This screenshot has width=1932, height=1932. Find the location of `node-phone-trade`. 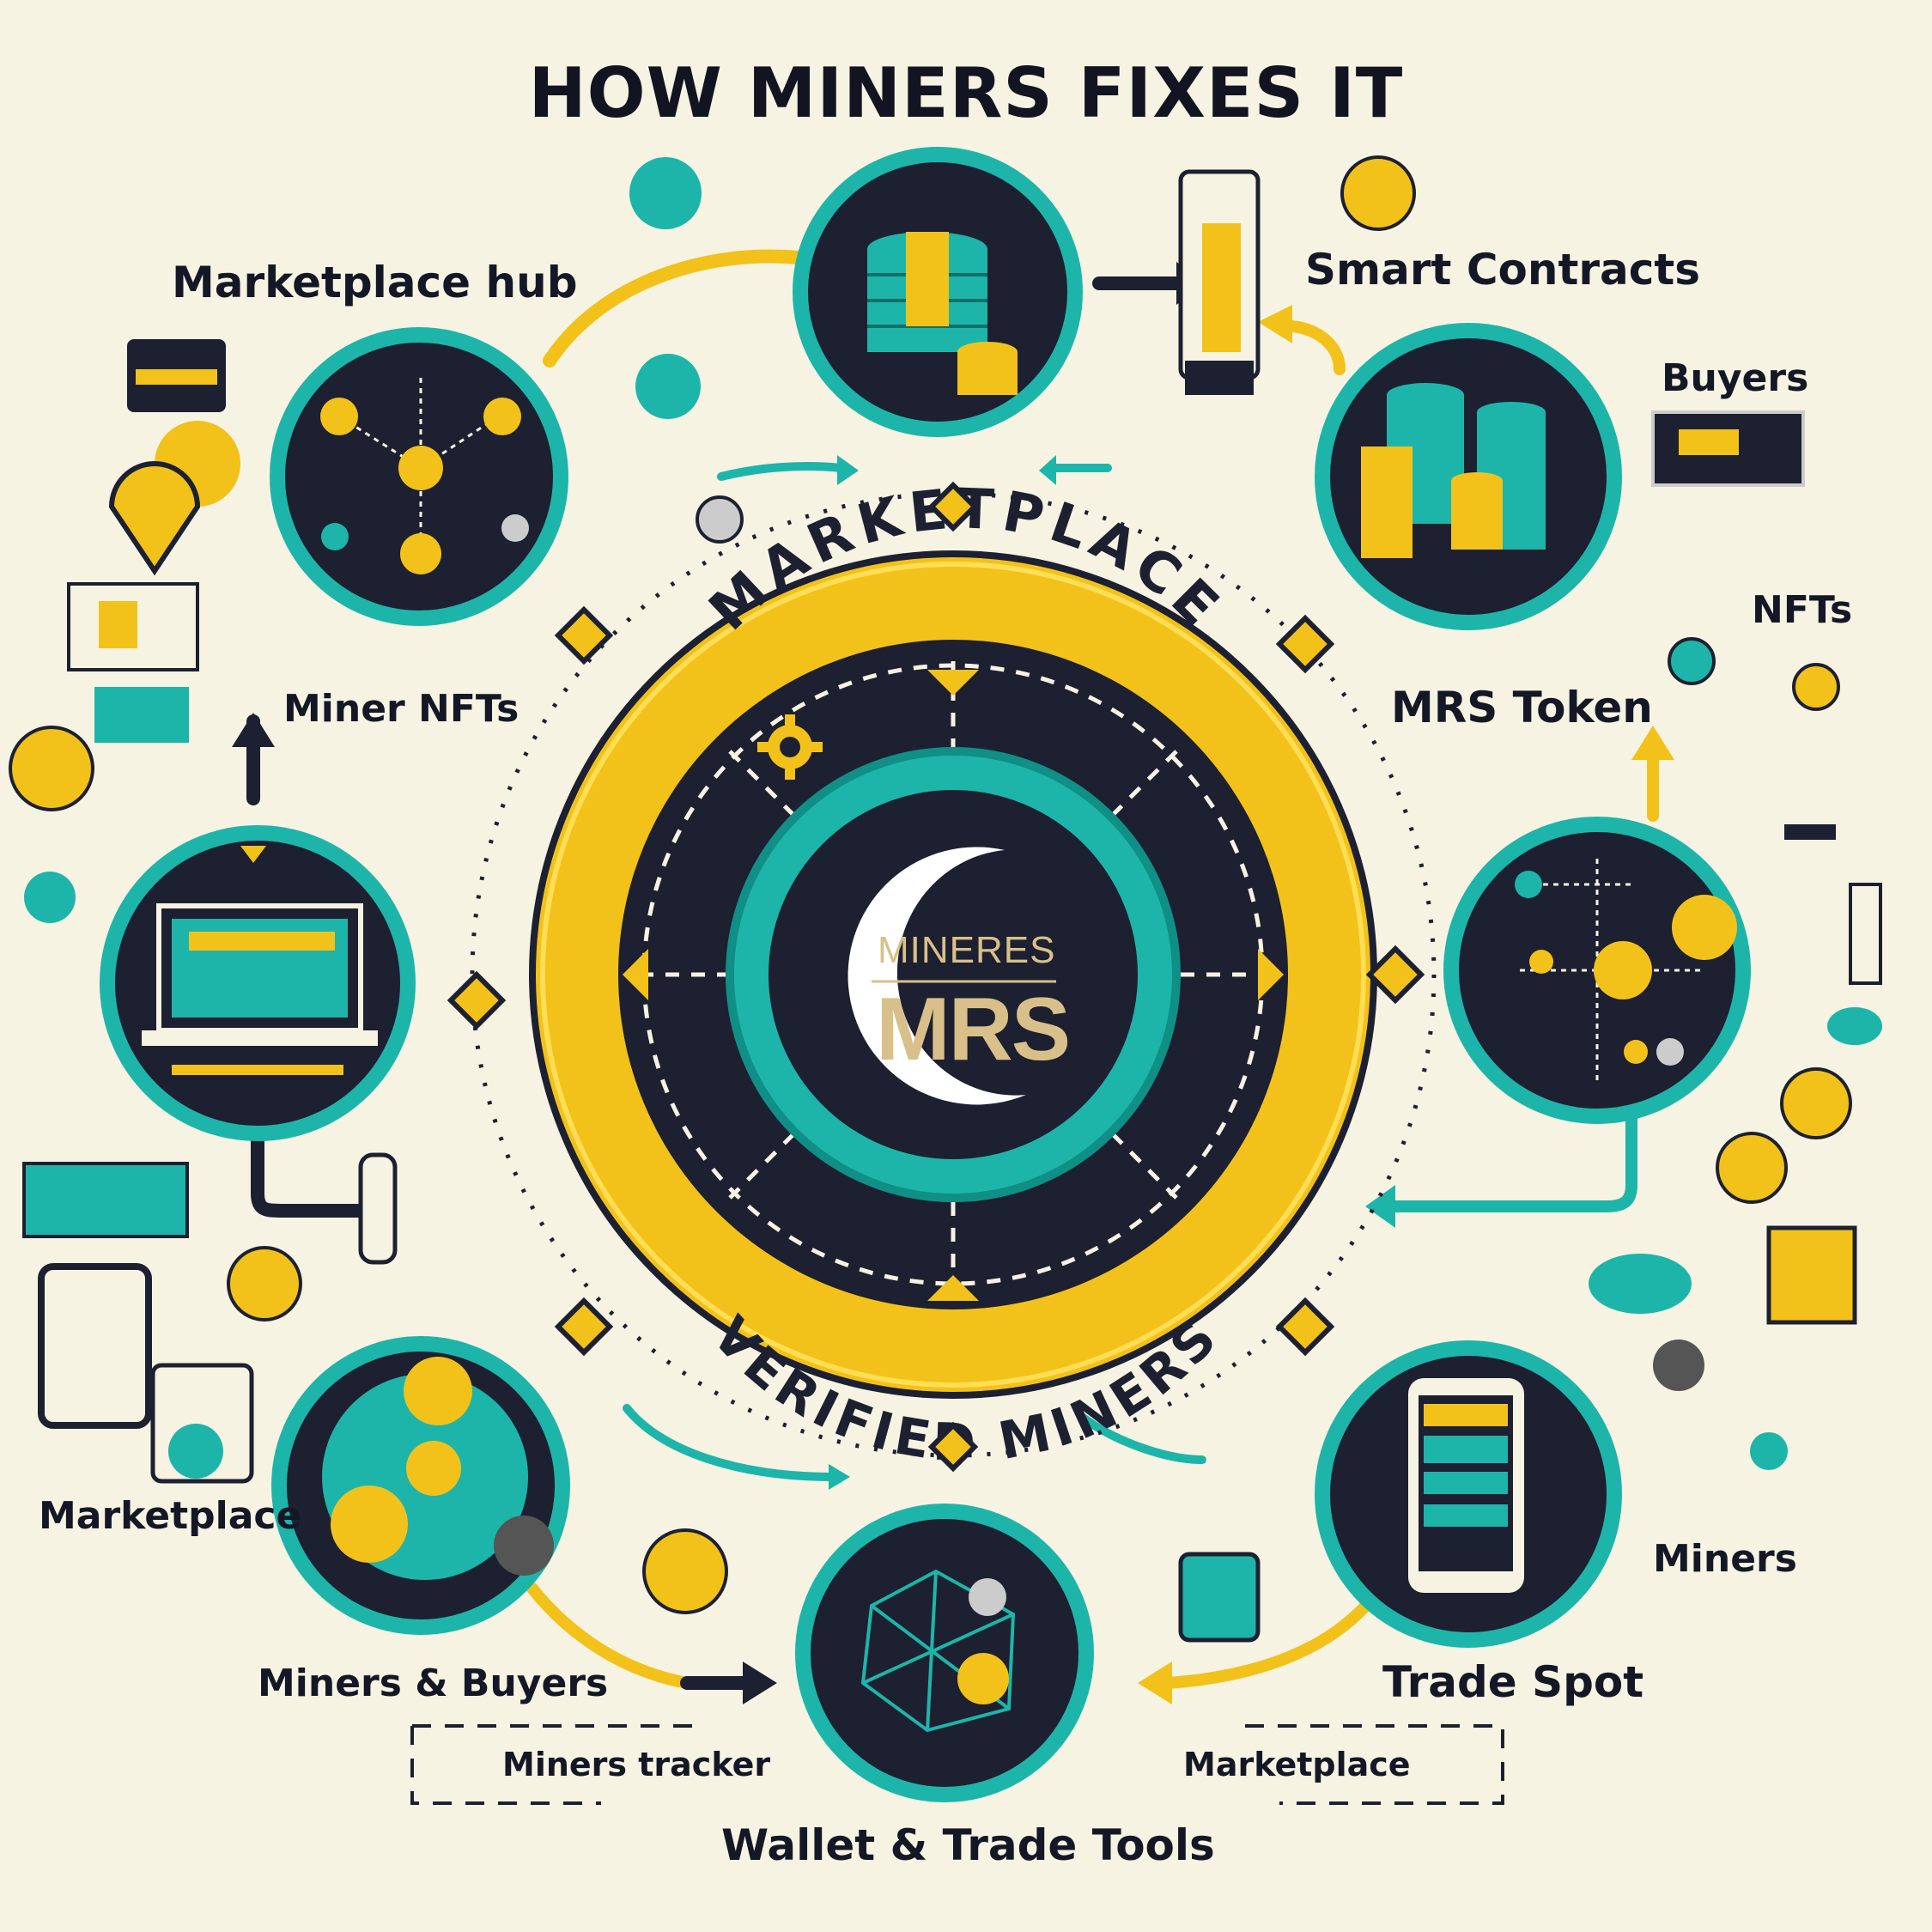

node-phone-trade is located at coordinates (1469, 1494).